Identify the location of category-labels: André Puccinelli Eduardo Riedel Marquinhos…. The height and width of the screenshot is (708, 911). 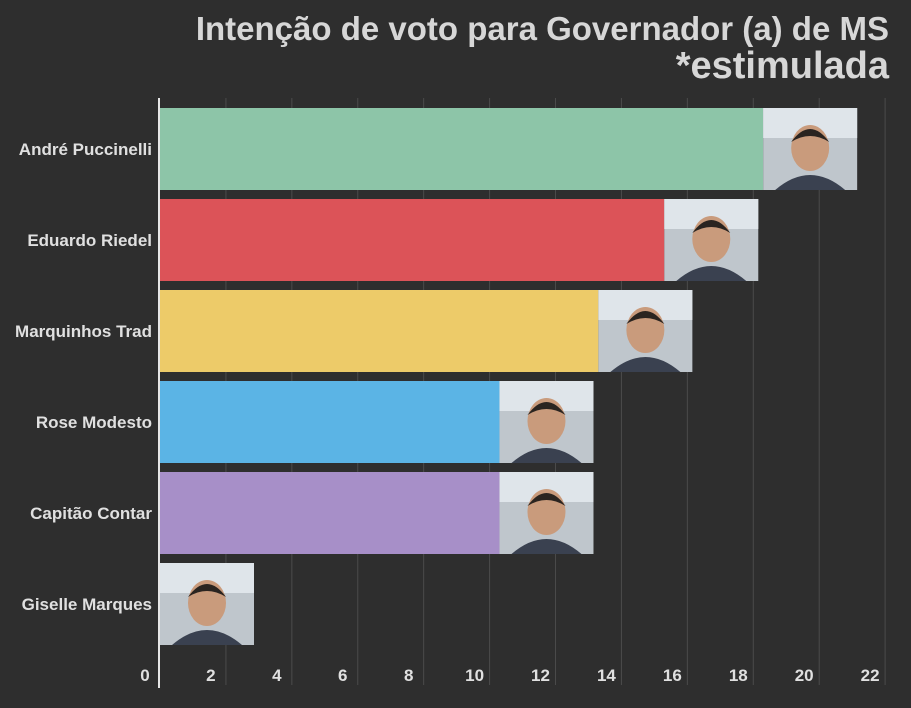
(83, 377).